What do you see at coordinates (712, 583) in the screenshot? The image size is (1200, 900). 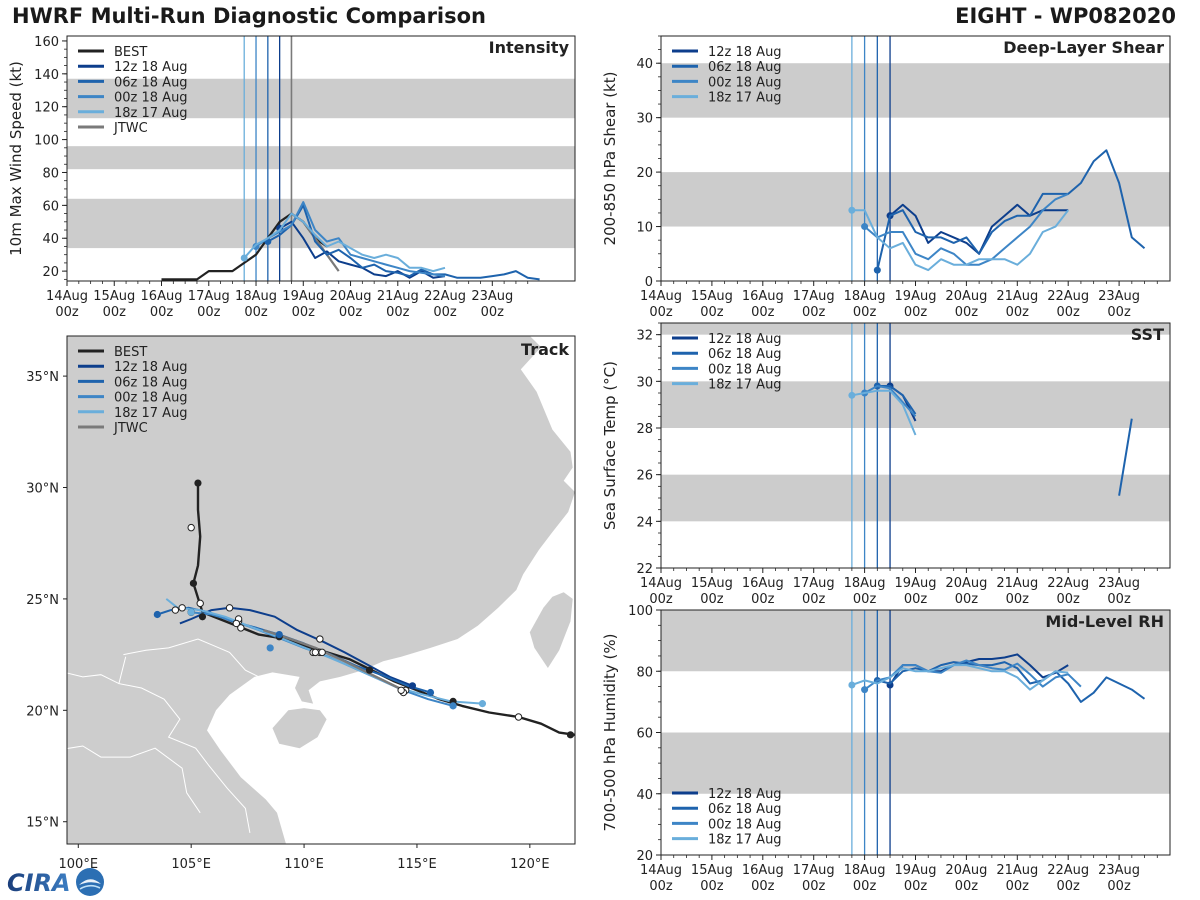 I see `sst-xtick-day: 15Aug` at bounding box center [712, 583].